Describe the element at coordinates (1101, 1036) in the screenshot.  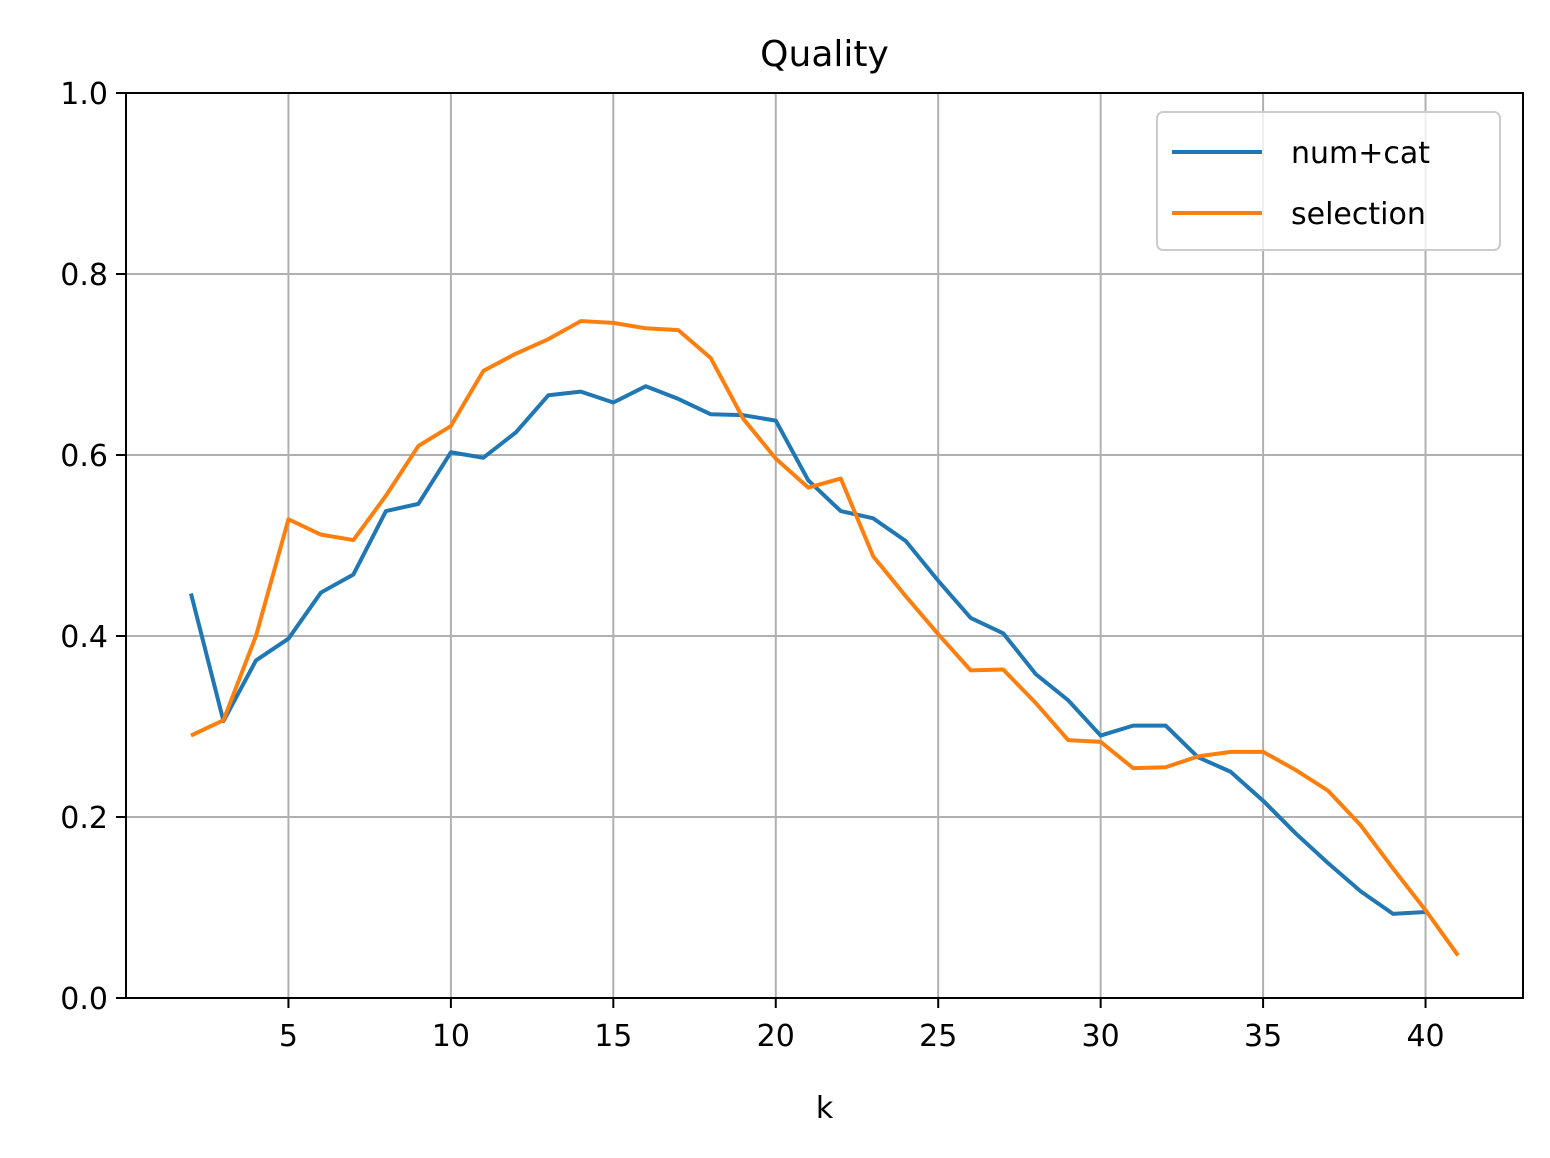
I see `x-tick-label: 30` at that location.